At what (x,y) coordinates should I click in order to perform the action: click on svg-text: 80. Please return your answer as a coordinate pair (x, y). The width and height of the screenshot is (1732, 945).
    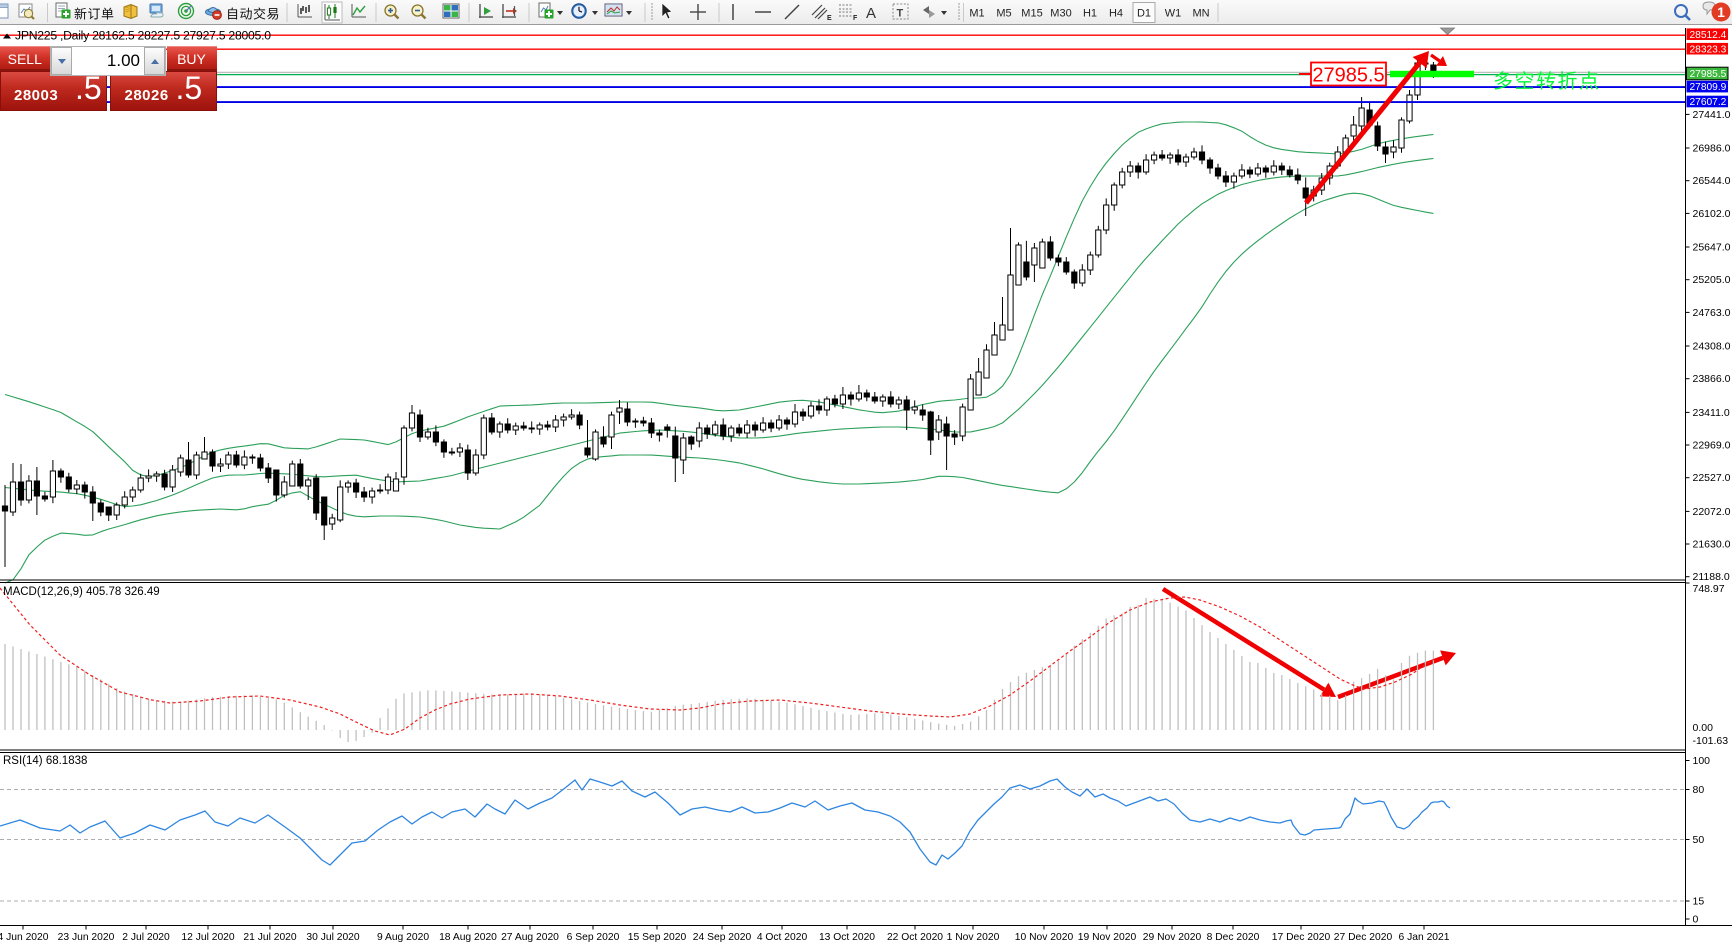
    Looking at the image, I should click on (1699, 790).